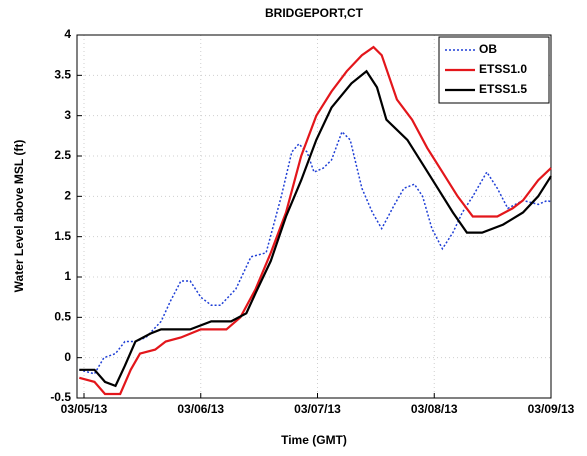 This screenshot has width=587, height=456. I want to click on y-axis-label: Water Level above MSL (ft), so click(19, 216).